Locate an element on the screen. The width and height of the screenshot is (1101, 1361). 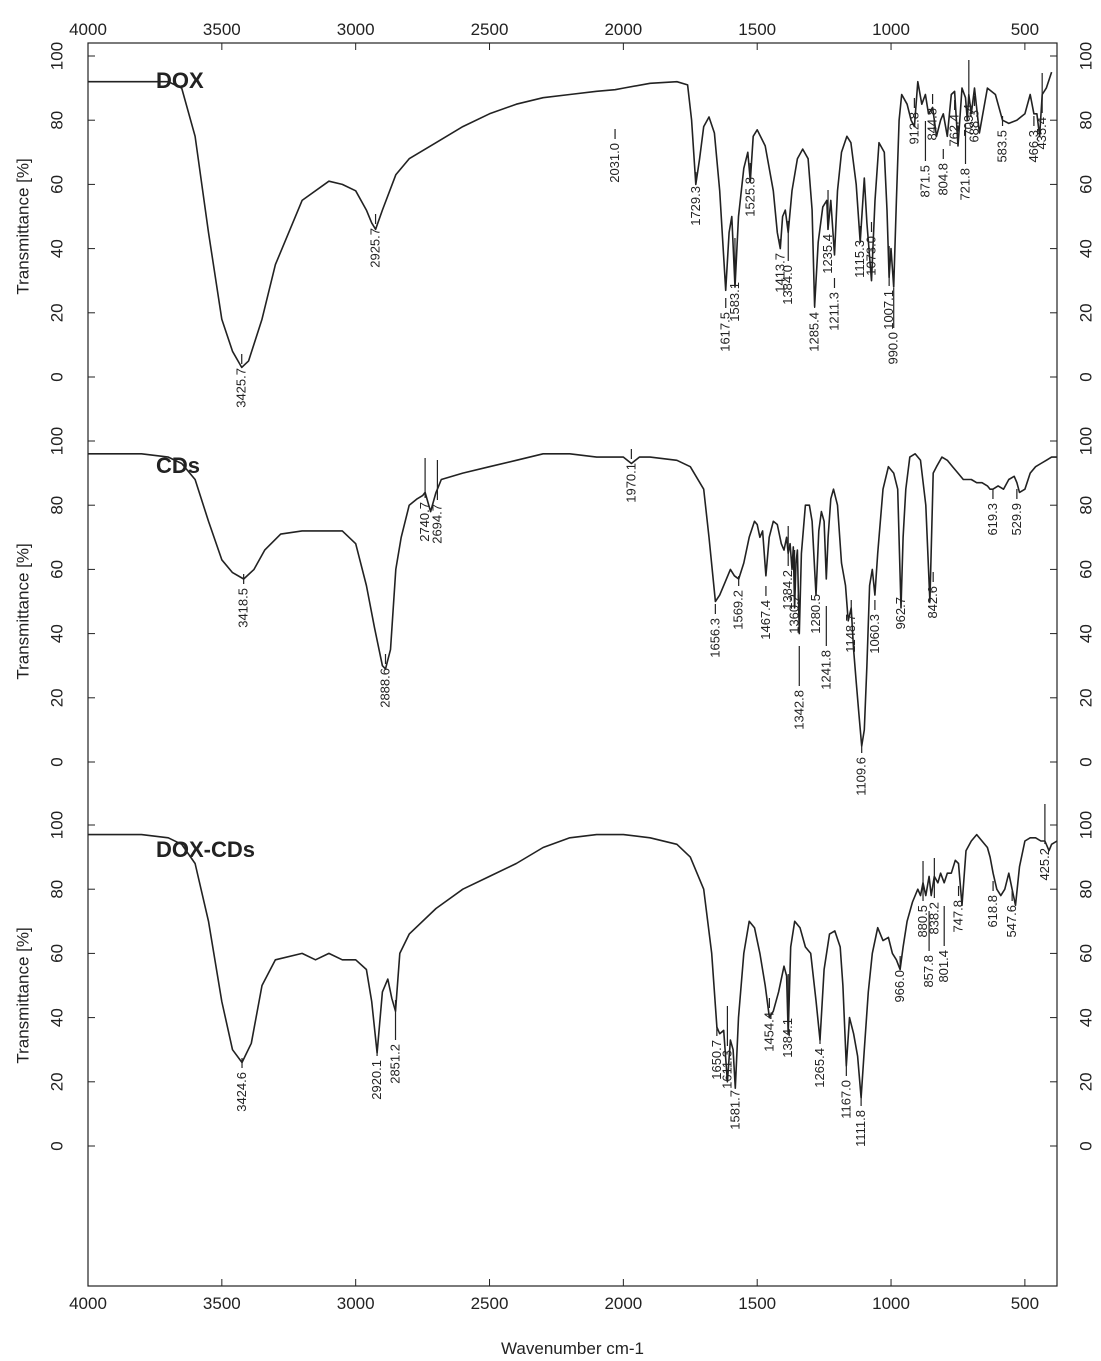
peak-label: 1148.7 is located at coordinates (850, 633).